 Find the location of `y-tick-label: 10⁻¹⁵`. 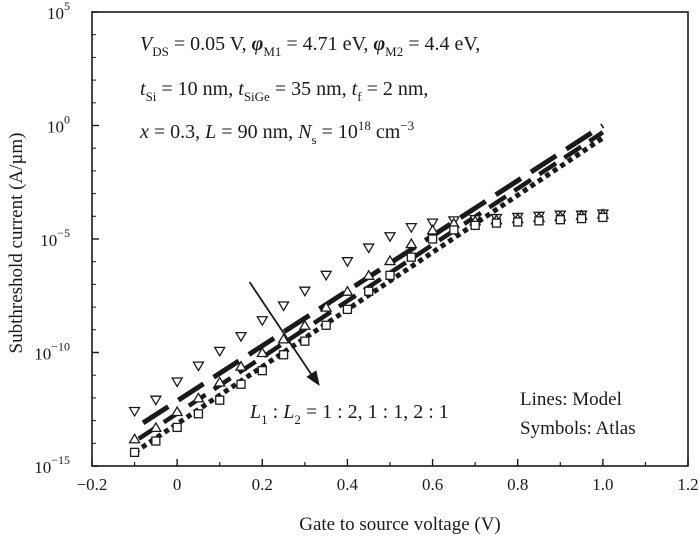

y-tick-label: 10⁻¹⁵ is located at coordinates (52, 465).